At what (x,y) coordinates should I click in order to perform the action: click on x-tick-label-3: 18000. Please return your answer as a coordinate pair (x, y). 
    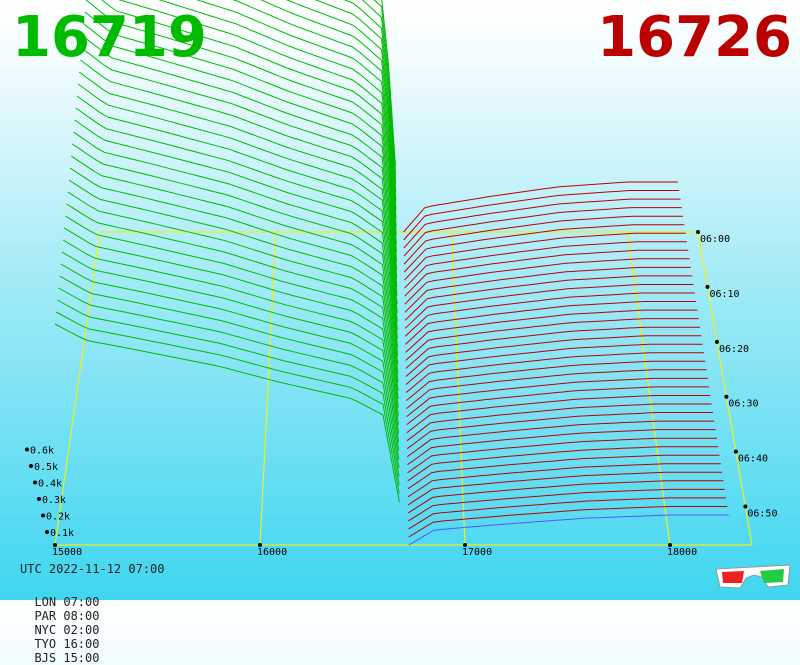
    Looking at the image, I should click on (682, 552).